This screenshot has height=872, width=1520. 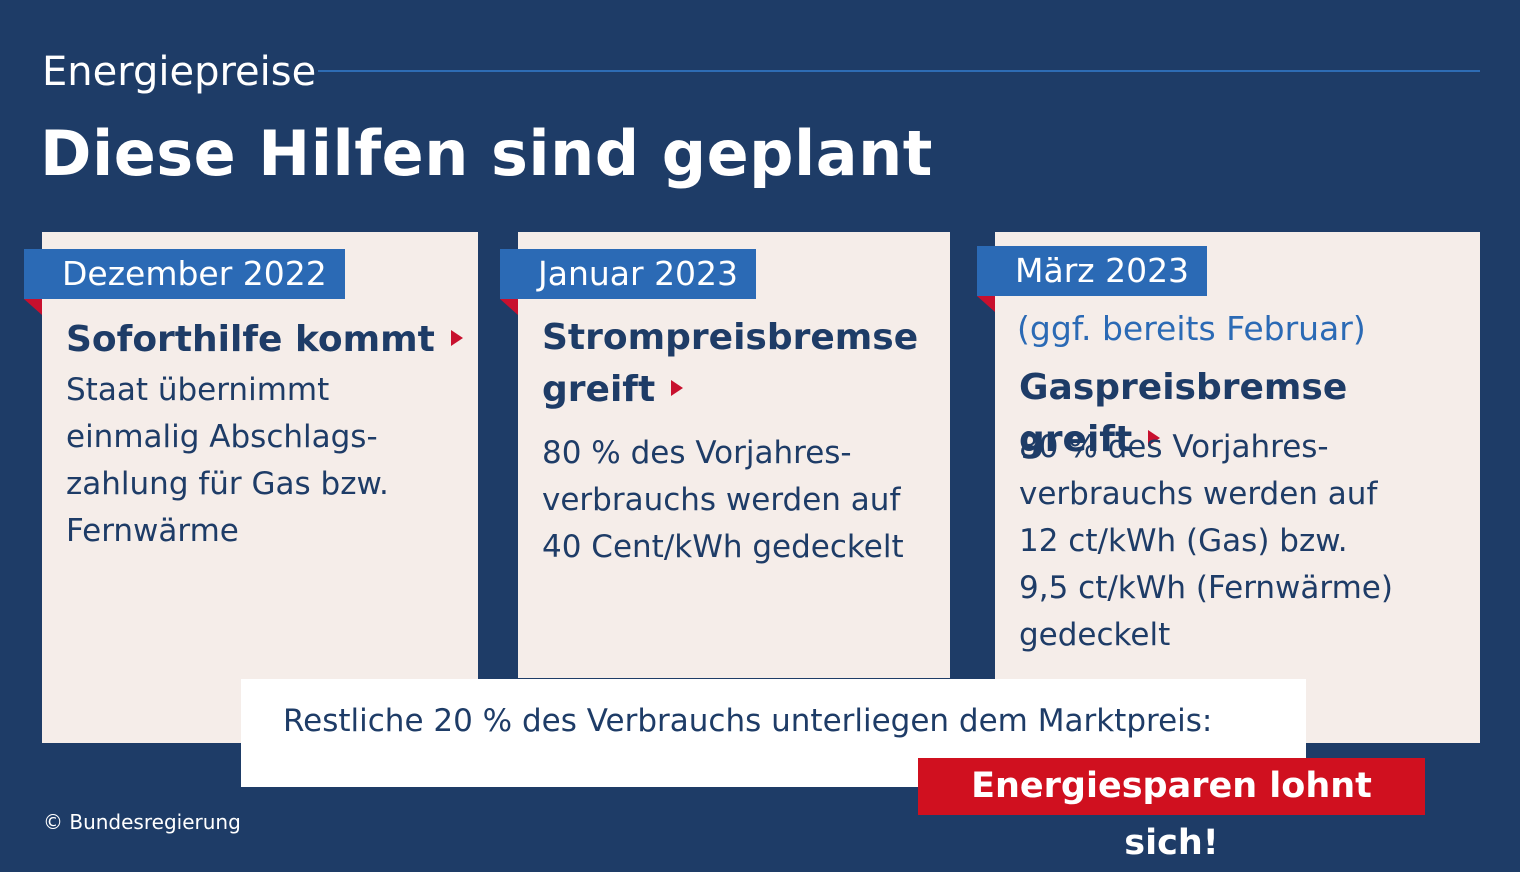 I want to click on headline: Diese Hilfen sind geplant, so click(x=486, y=153).